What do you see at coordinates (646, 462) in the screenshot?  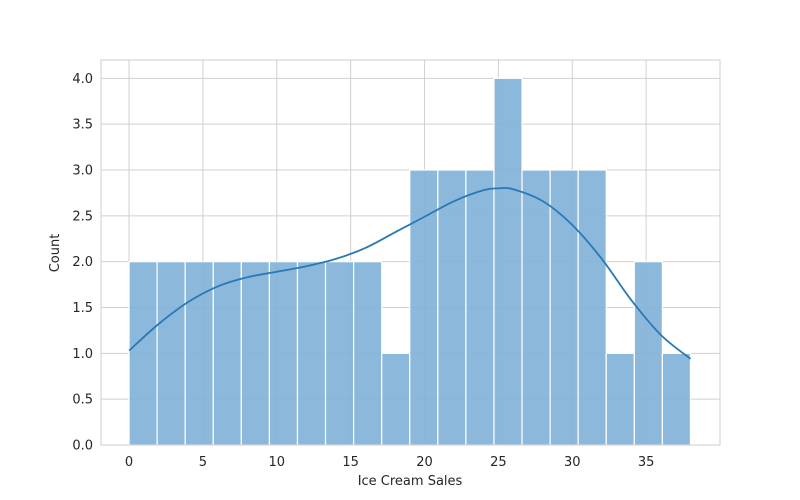 I see `x-tick-label-7: 35` at bounding box center [646, 462].